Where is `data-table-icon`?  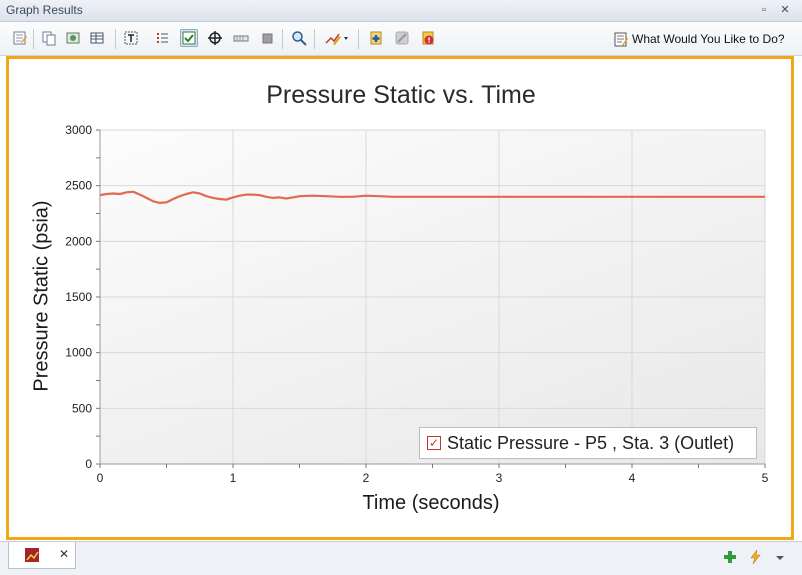
data-table-icon is located at coordinates (97, 38).